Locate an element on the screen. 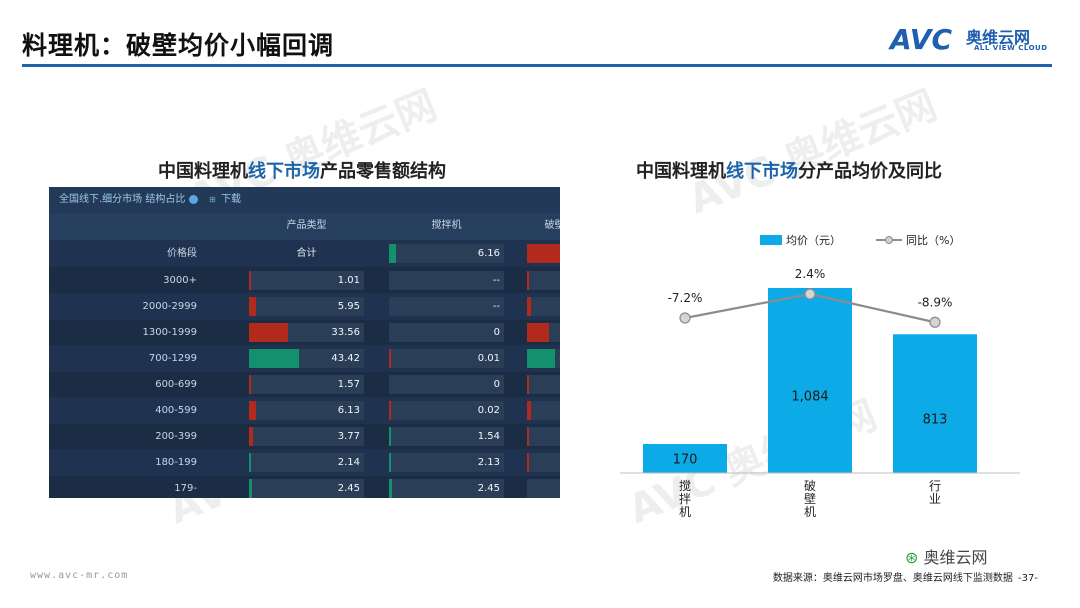 This screenshot has width=1080, height=608. table-cell: 33.56 is located at coordinates (306, 332).